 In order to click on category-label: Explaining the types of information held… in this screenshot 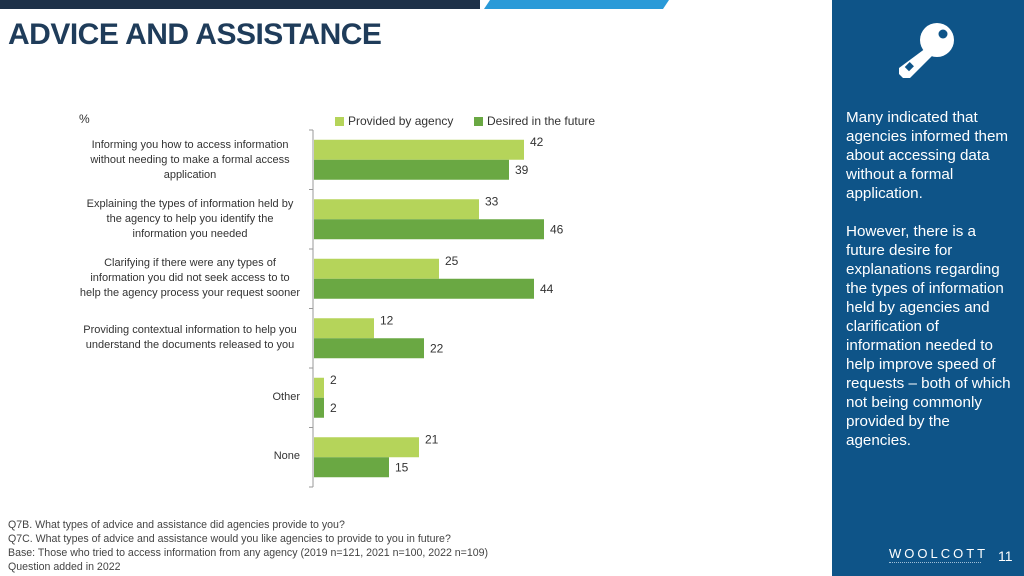, I will do `click(190, 219)`.